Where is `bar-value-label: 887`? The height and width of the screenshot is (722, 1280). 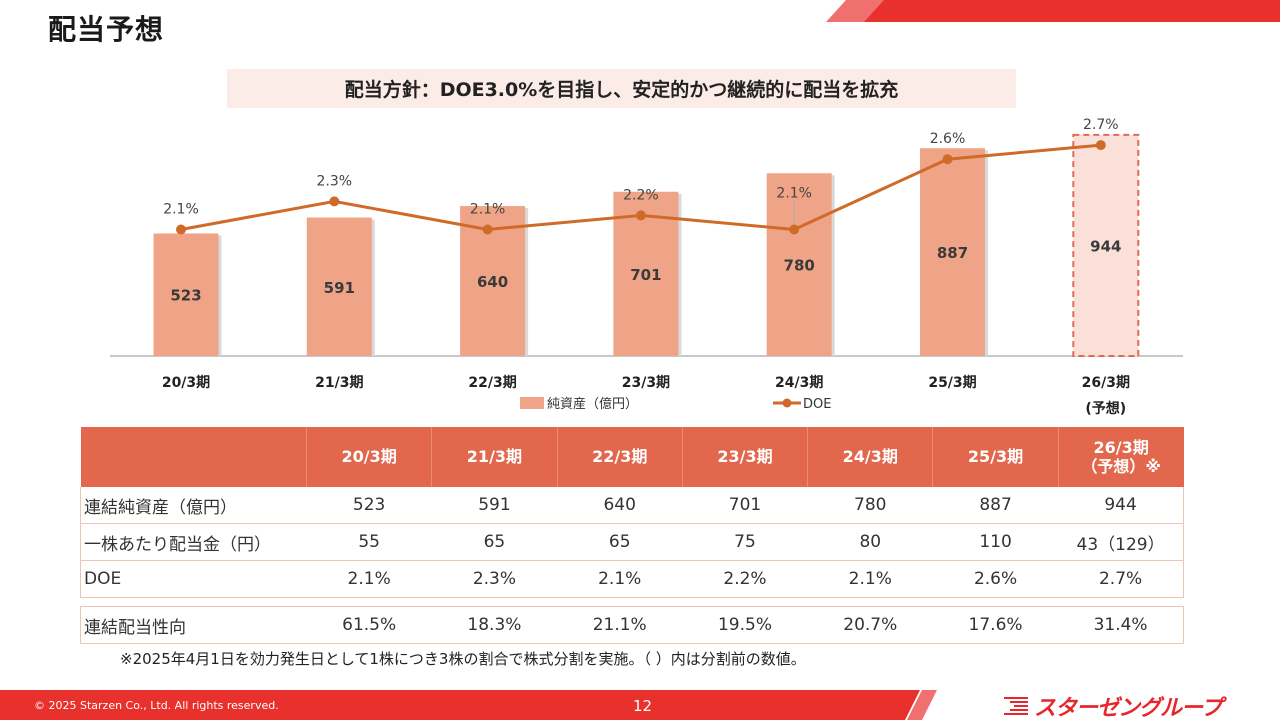 bar-value-label: 887 is located at coordinates (952, 253).